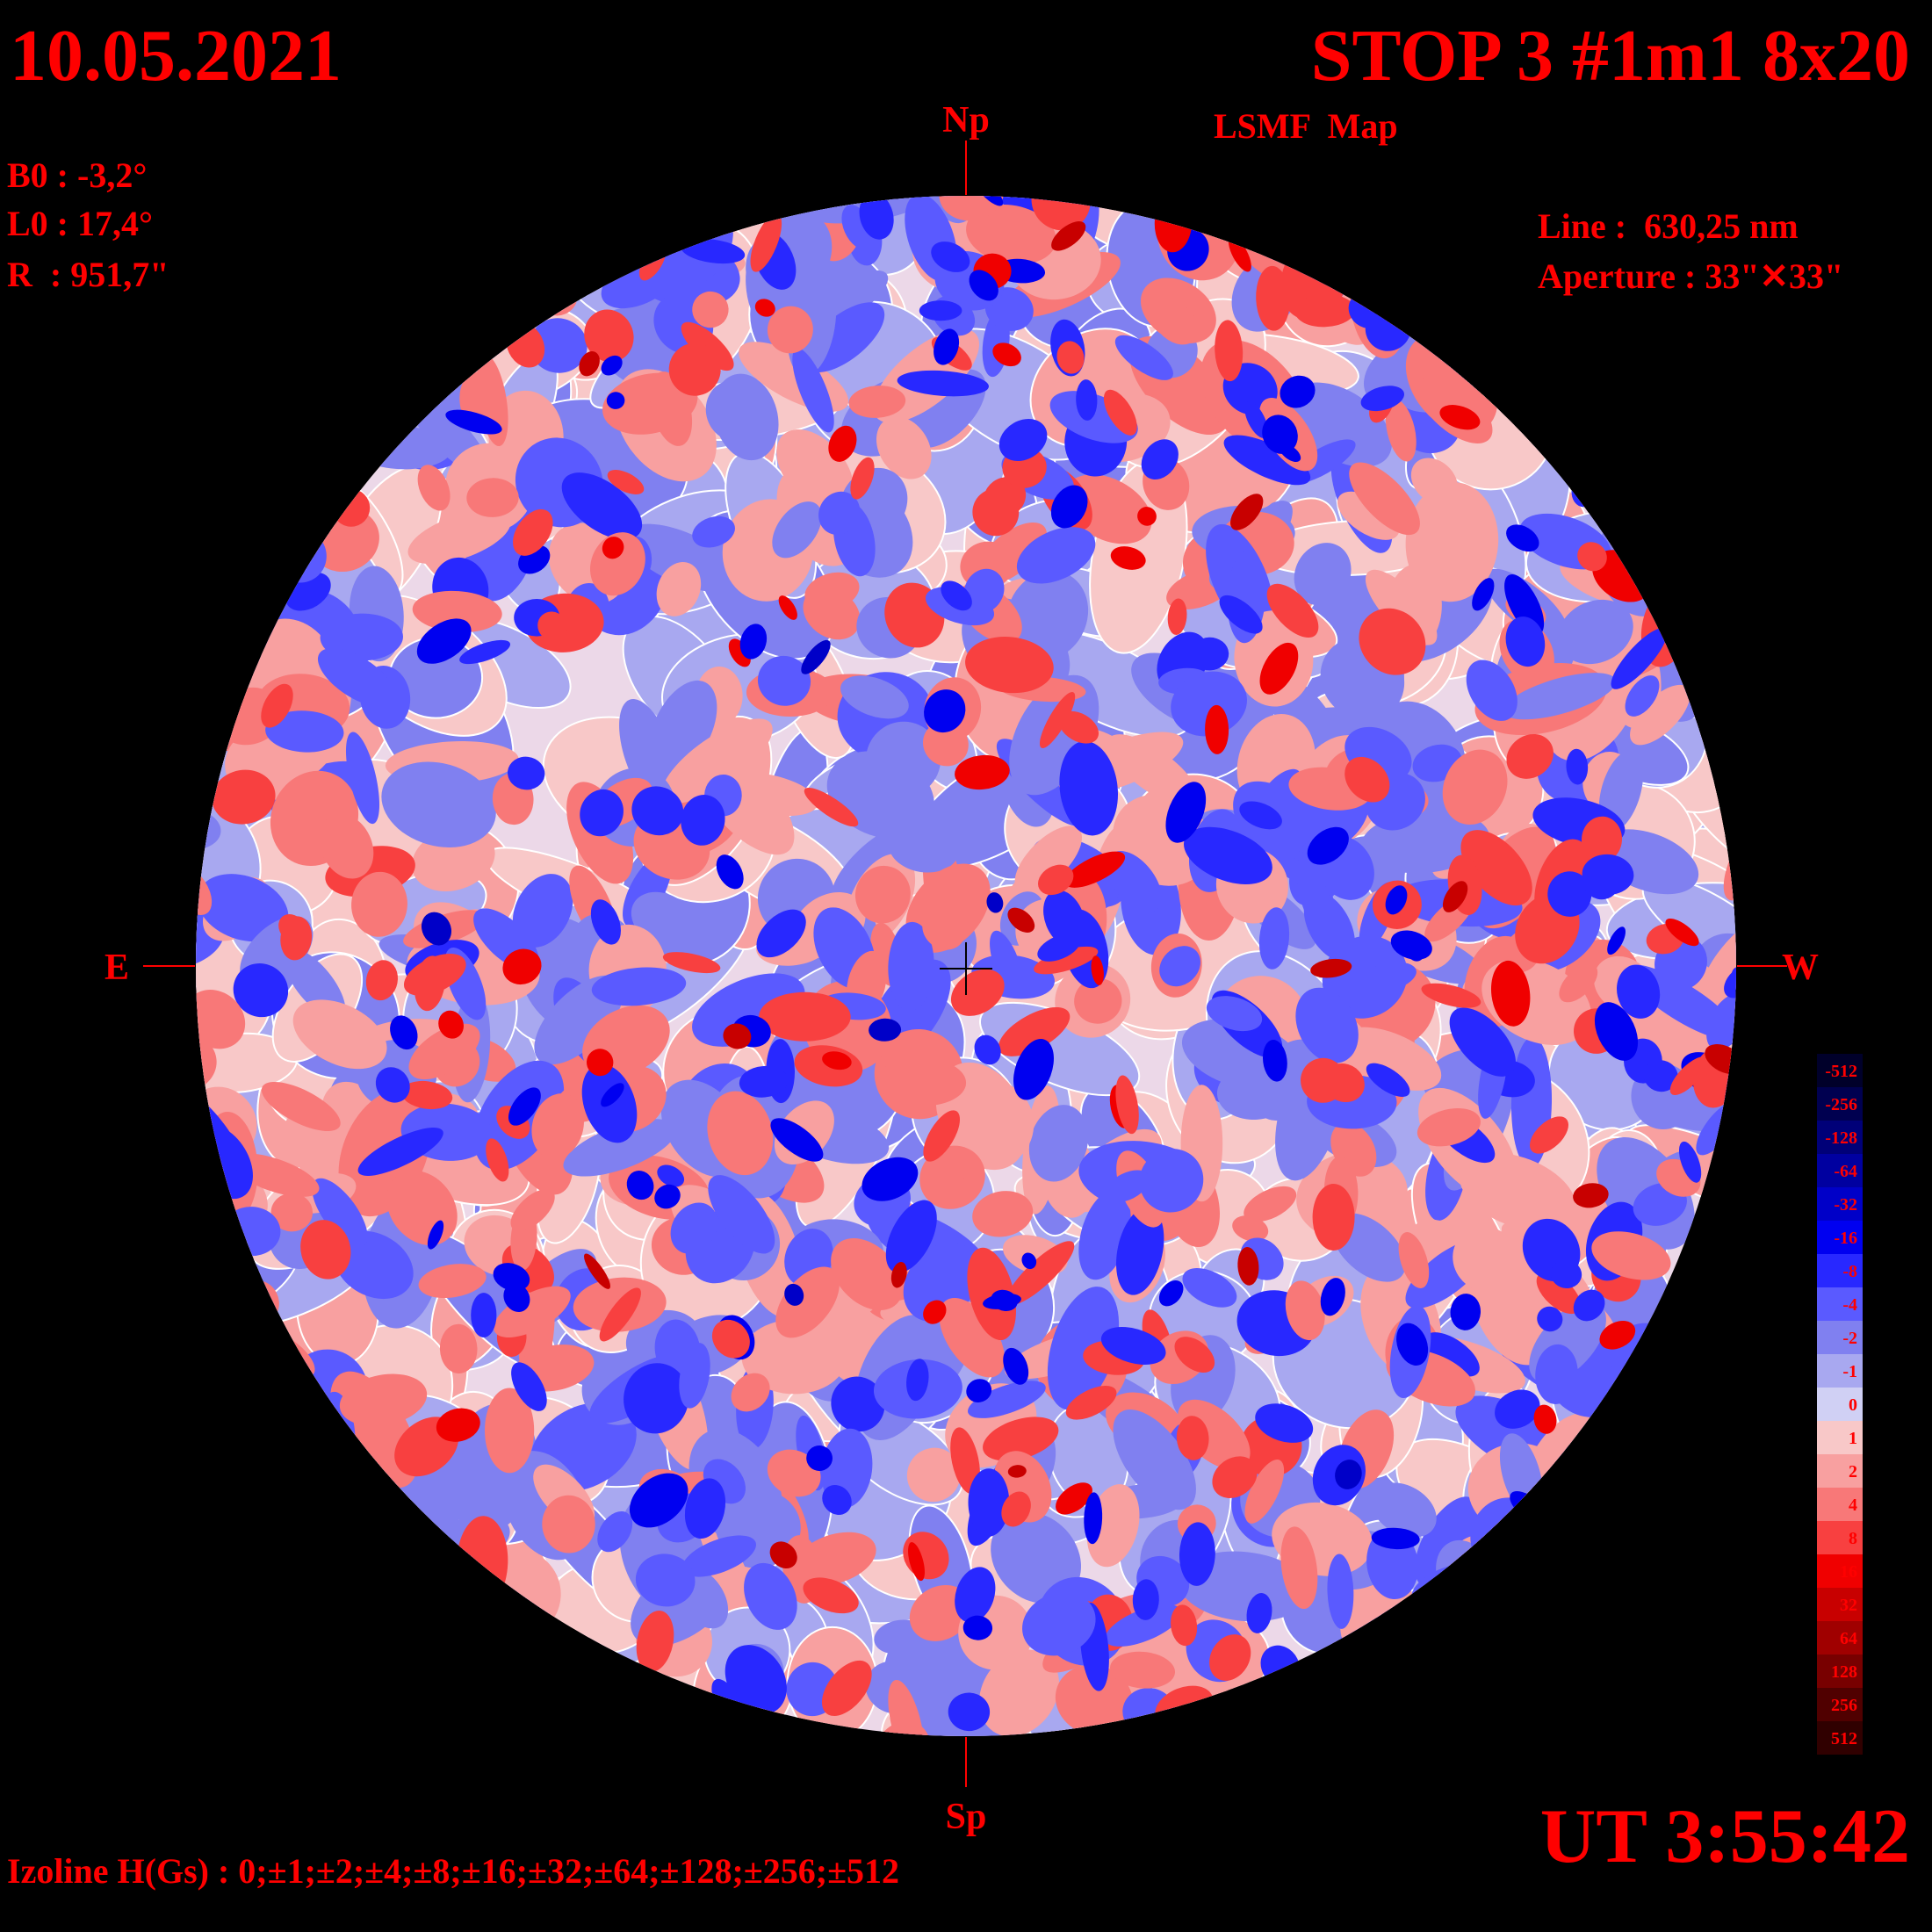 This screenshot has height=1932, width=1932. What do you see at coordinates (1850, 1305) in the screenshot?
I see `colorbar-label: -4` at bounding box center [1850, 1305].